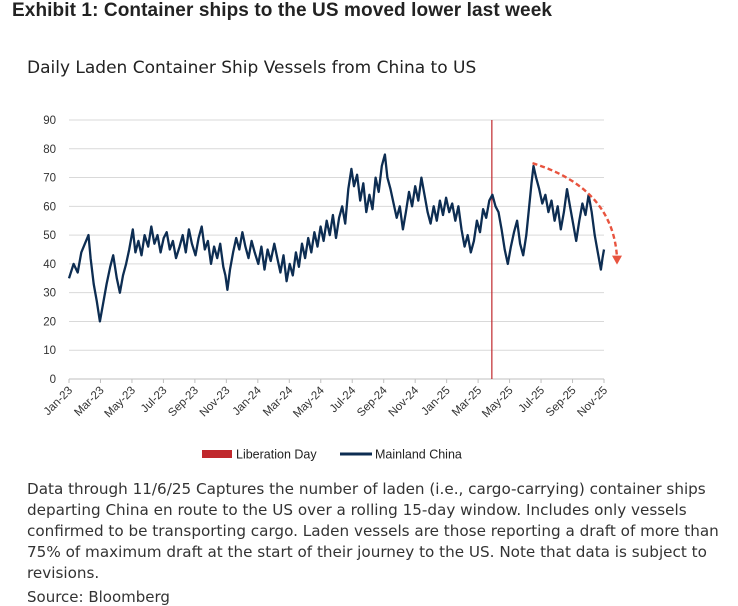  Describe the element at coordinates (89, 402) in the screenshot. I see `x-tick-label: Mar-23` at that location.